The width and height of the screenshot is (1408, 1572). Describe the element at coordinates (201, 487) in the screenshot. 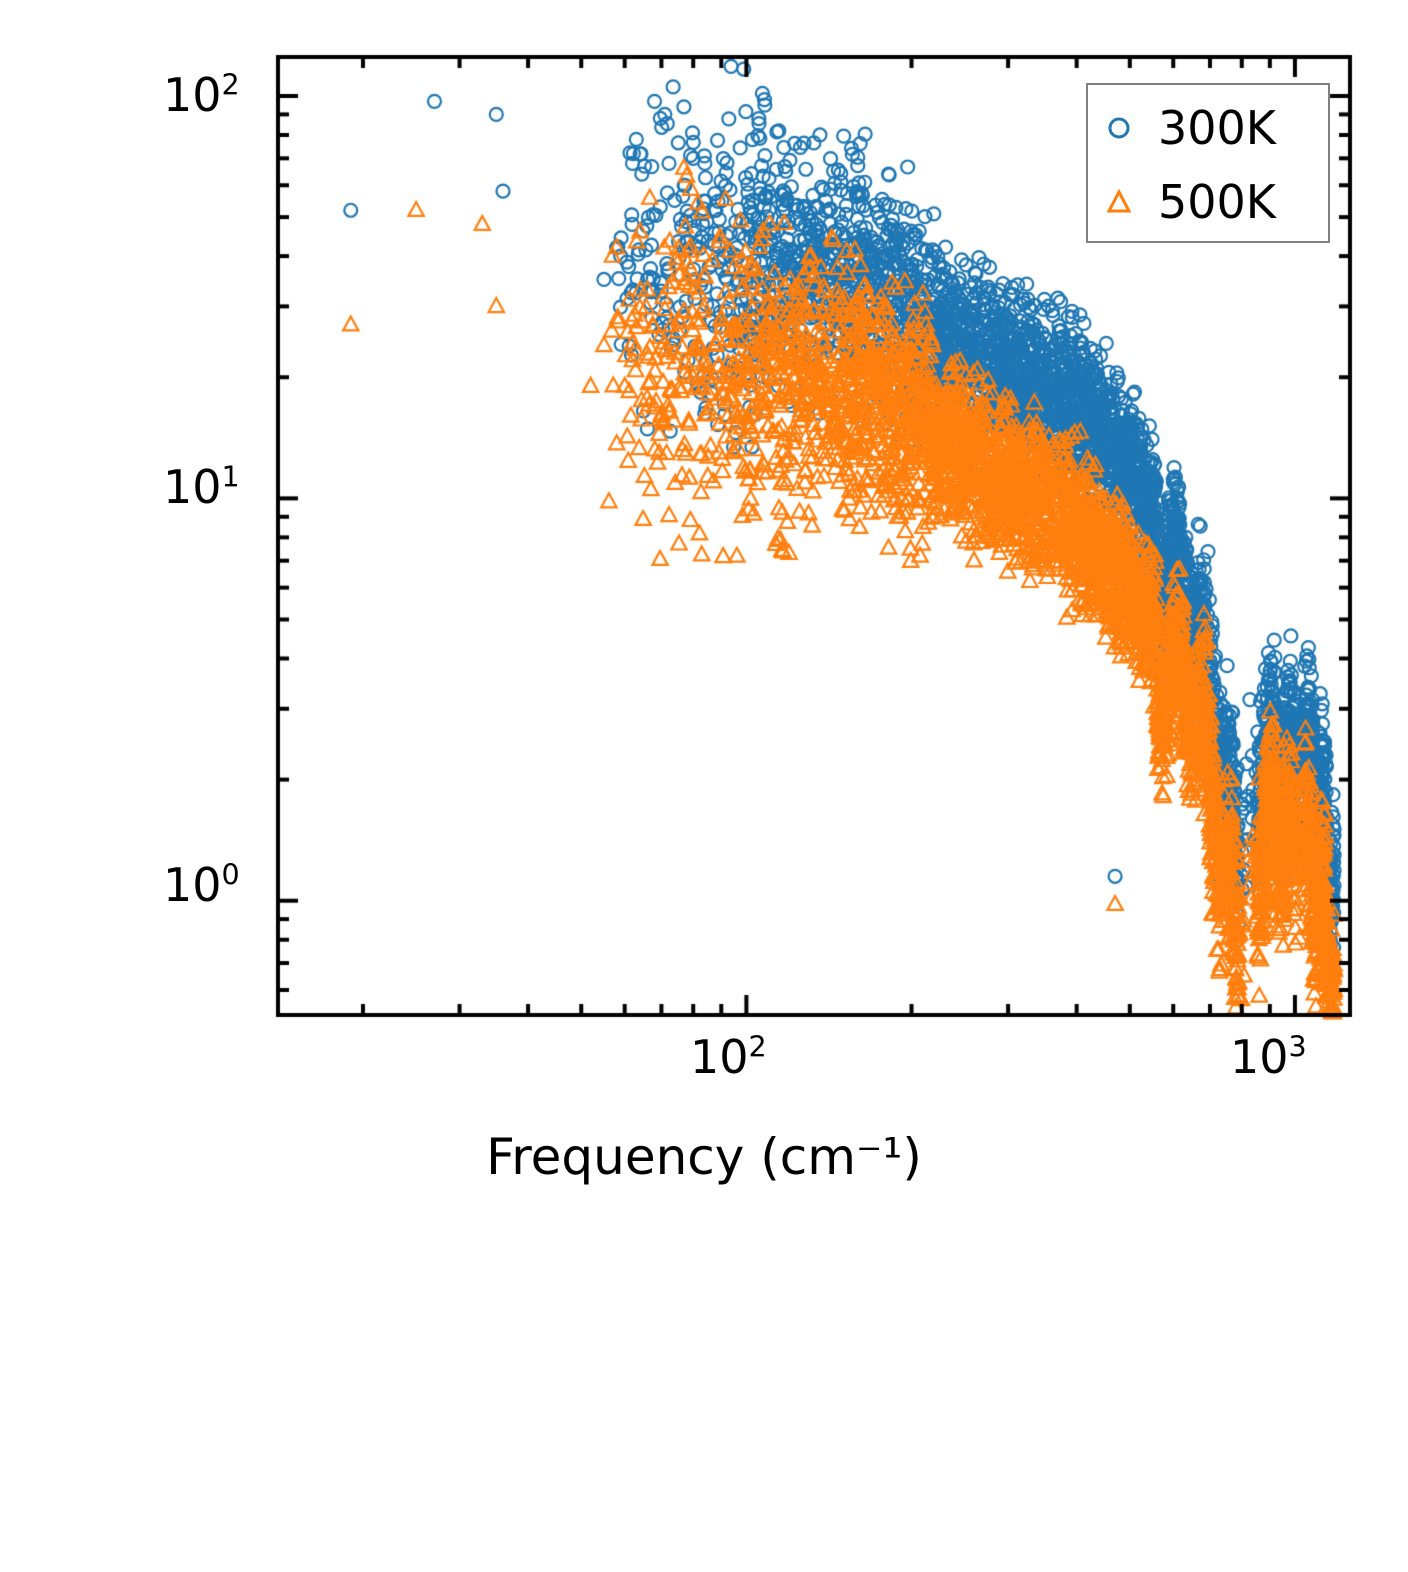

I see `y-tick-label-1: 101` at that location.